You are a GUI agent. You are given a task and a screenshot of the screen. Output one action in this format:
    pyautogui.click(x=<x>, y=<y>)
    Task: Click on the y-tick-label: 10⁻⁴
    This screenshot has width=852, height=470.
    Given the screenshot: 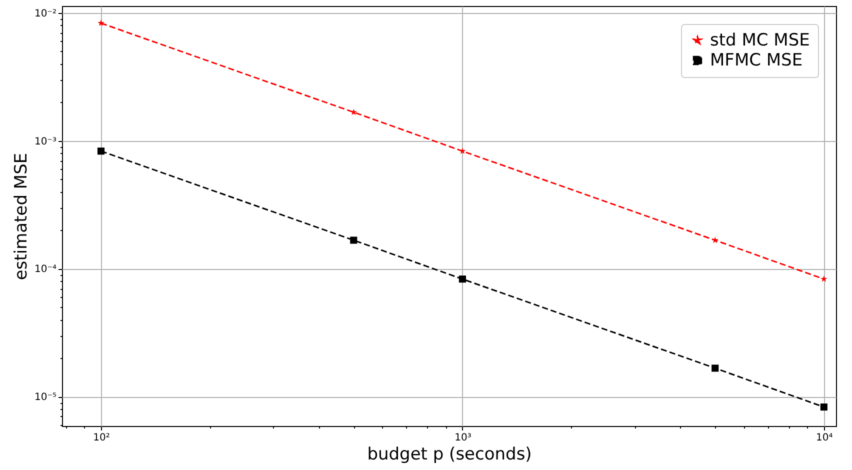 What is the action you would take?
    pyautogui.click(x=45, y=270)
    